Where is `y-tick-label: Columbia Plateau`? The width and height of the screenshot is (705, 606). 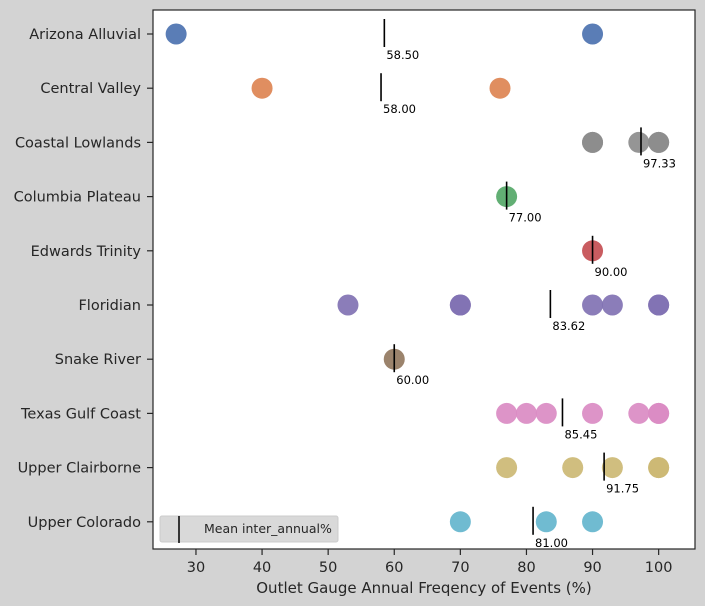 y-tick-label: Columbia Plateau is located at coordinates (77, 198).